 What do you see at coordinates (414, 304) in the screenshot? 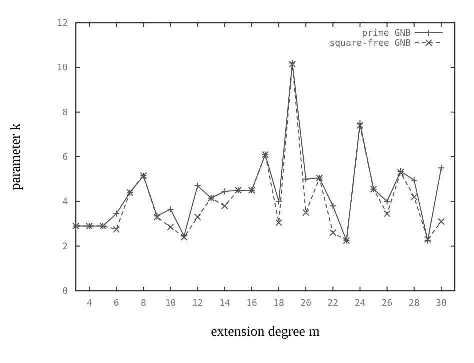
I see `x-tick-label: 28` at bounding box center [414, 304].